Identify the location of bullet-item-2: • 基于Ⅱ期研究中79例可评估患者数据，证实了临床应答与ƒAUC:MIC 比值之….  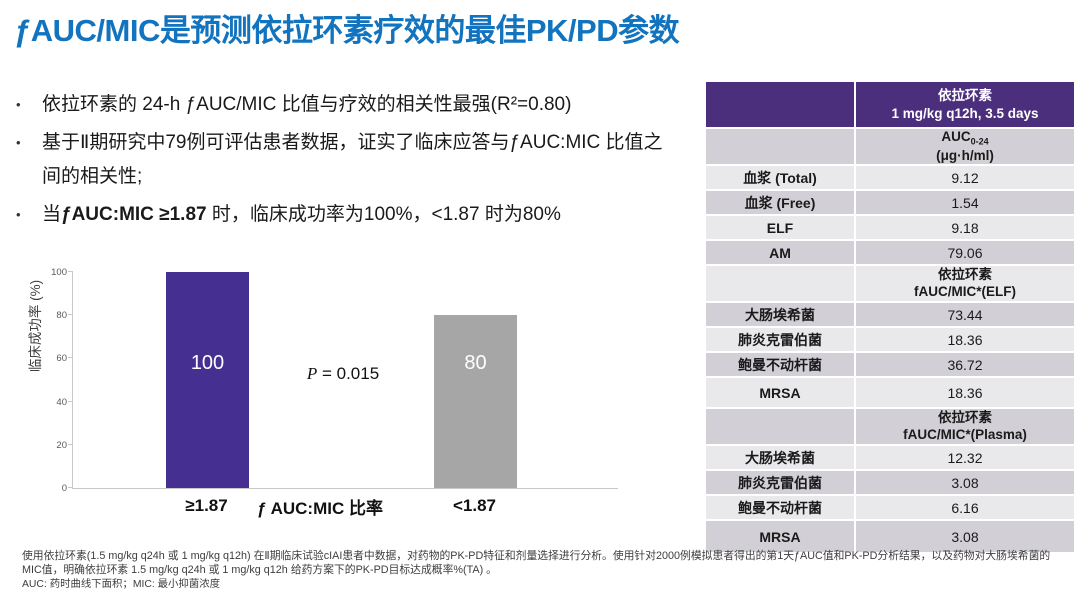
(340, 160).